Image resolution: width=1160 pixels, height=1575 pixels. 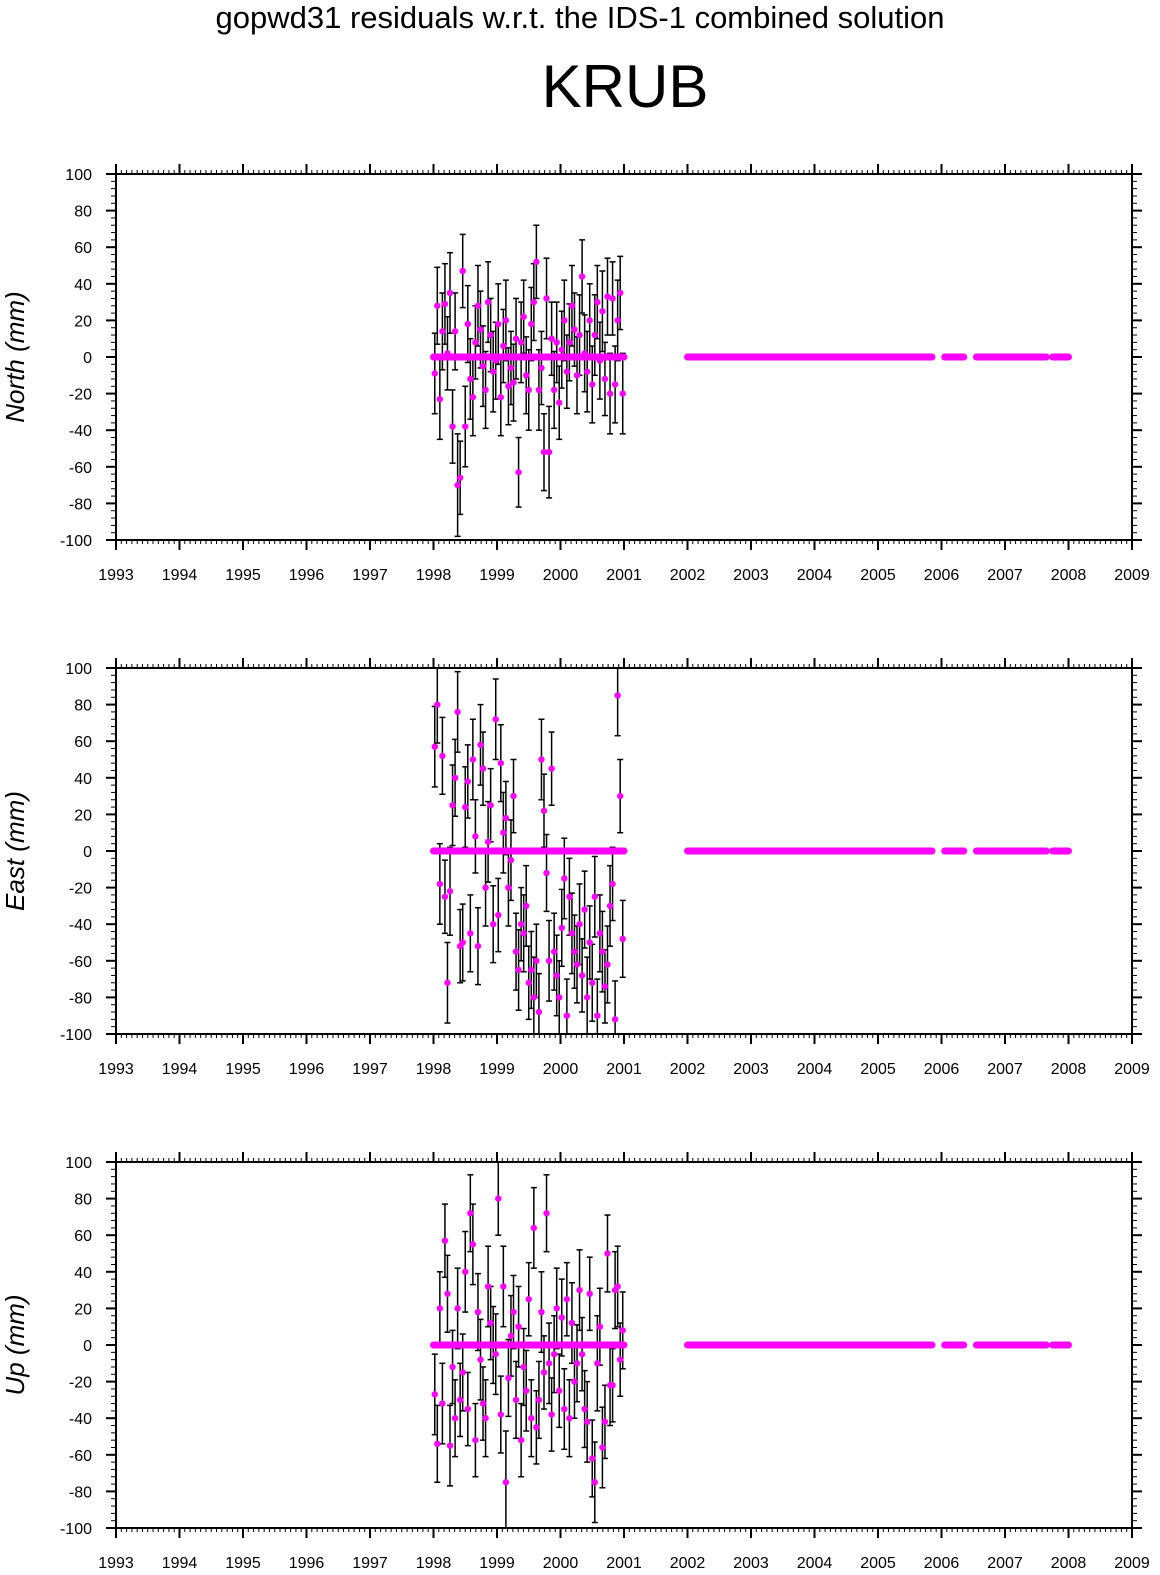 What do you see at coordinates (83, 248) in the screenshot?
I see `y-tick-label: 60` at bounding box center [83, 248].